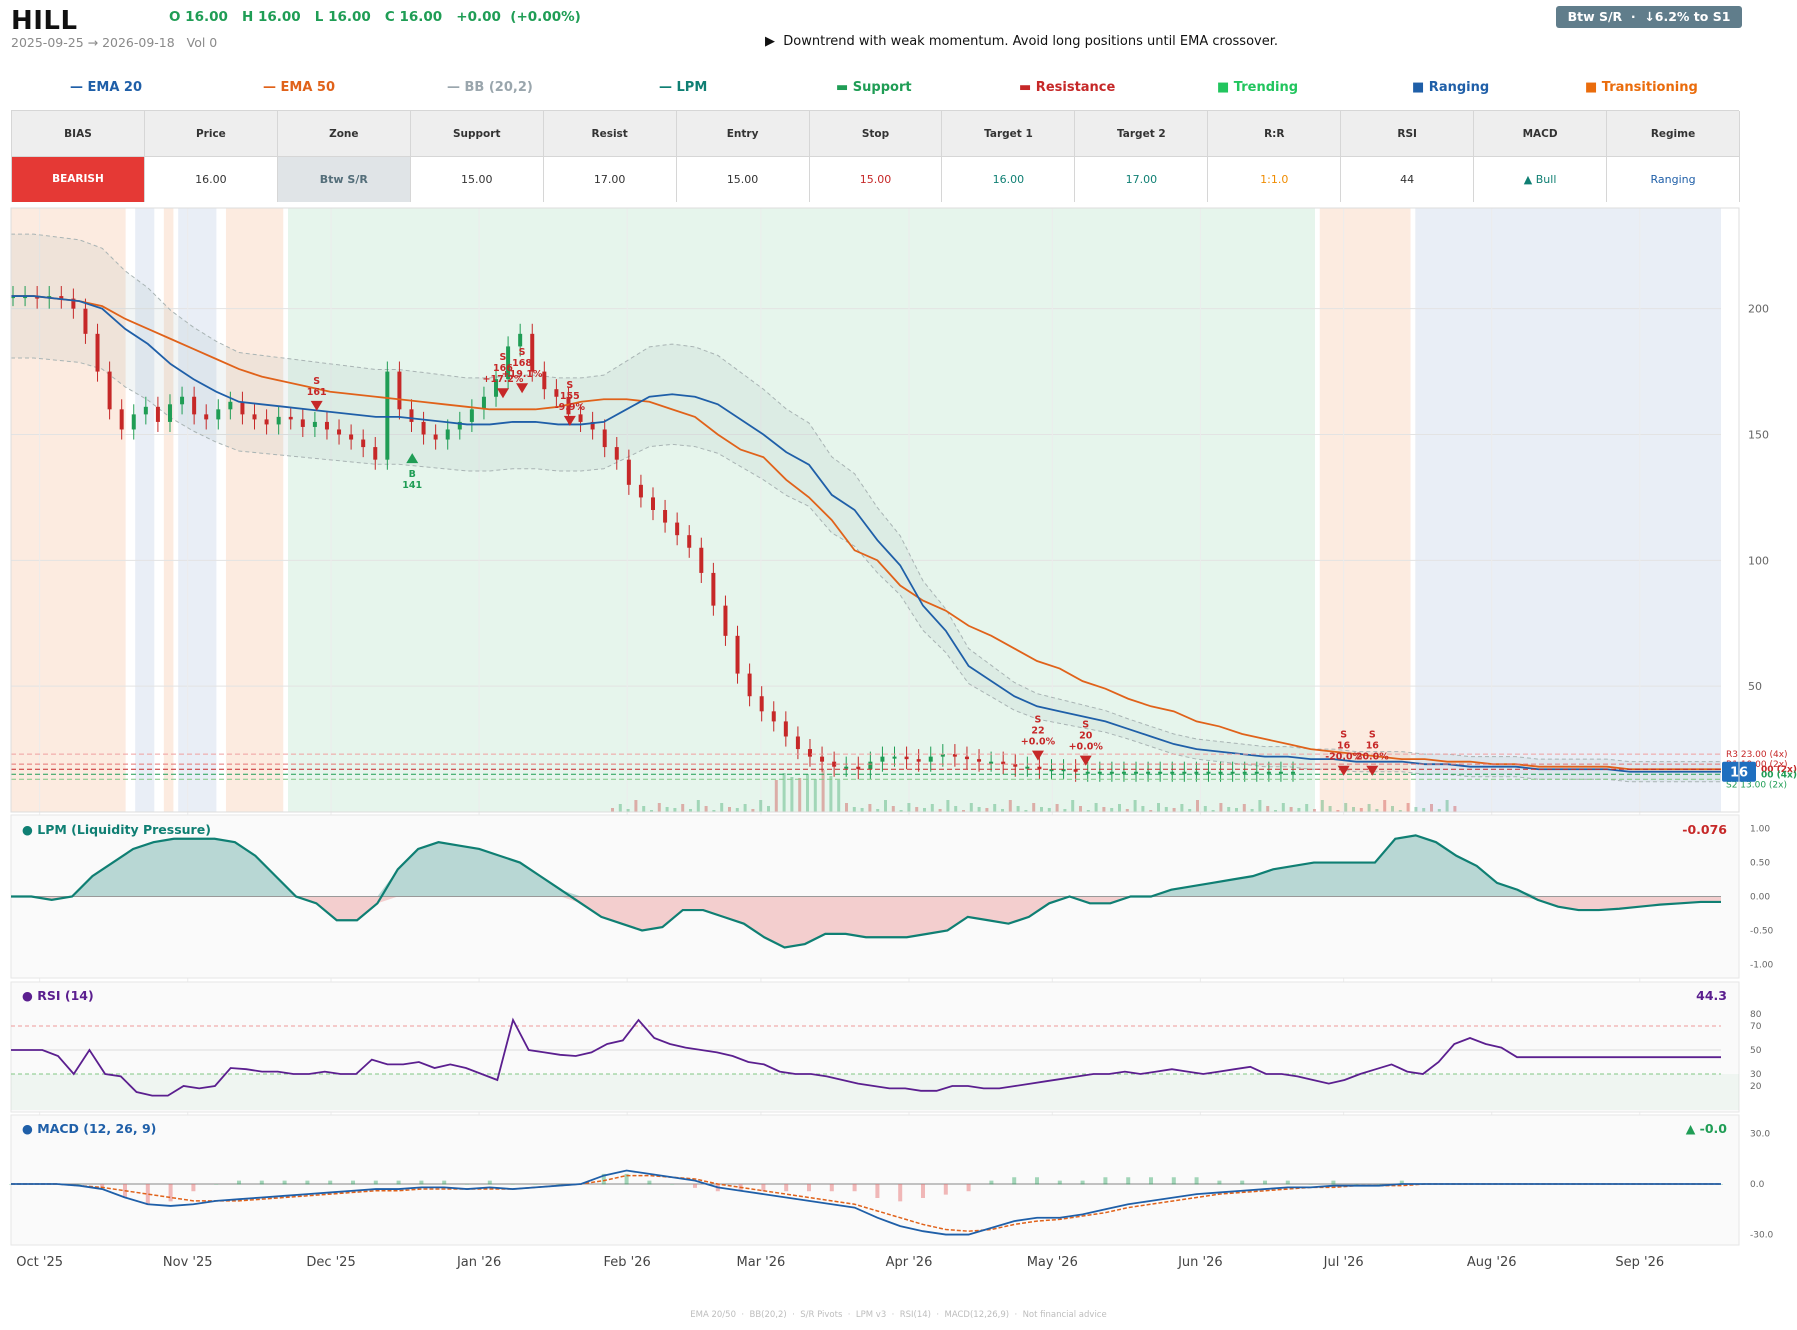 The width and height of the screenshot is (1797, 1330). What do you see at coordinates (344, 134) in the screenshot?
I see `table-header-zone: Zone` at bounding box center [344, 134].